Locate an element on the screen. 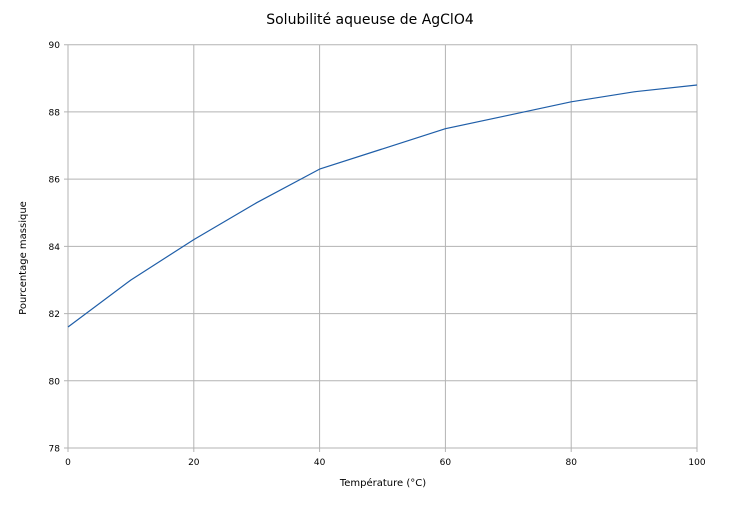  chart-title: Solubilité aqueuse de AgClO4 is located at coordinates (370, 20).